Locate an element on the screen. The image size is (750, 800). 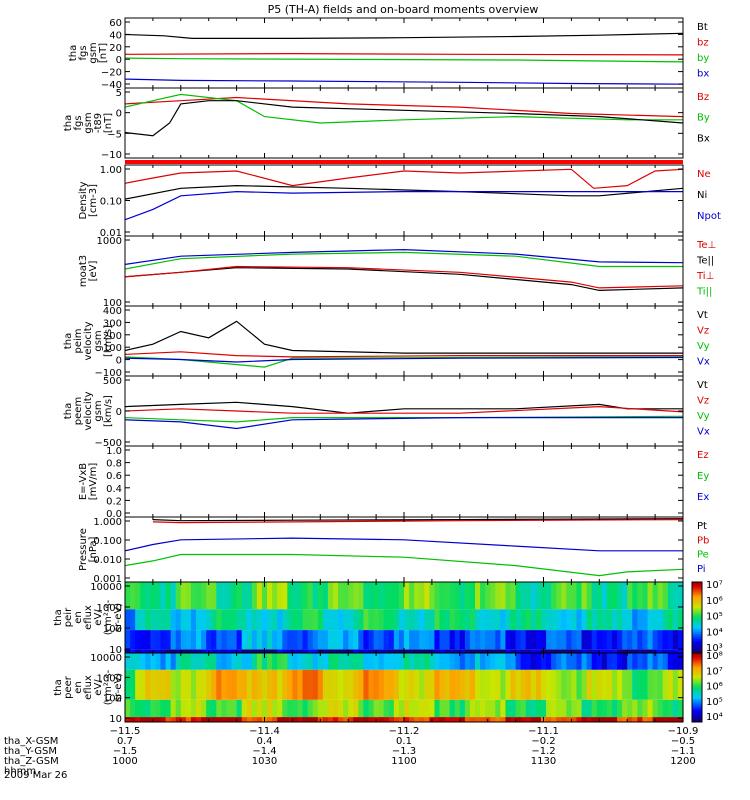
legend-label: Vy is located at coordinates (703, 346).